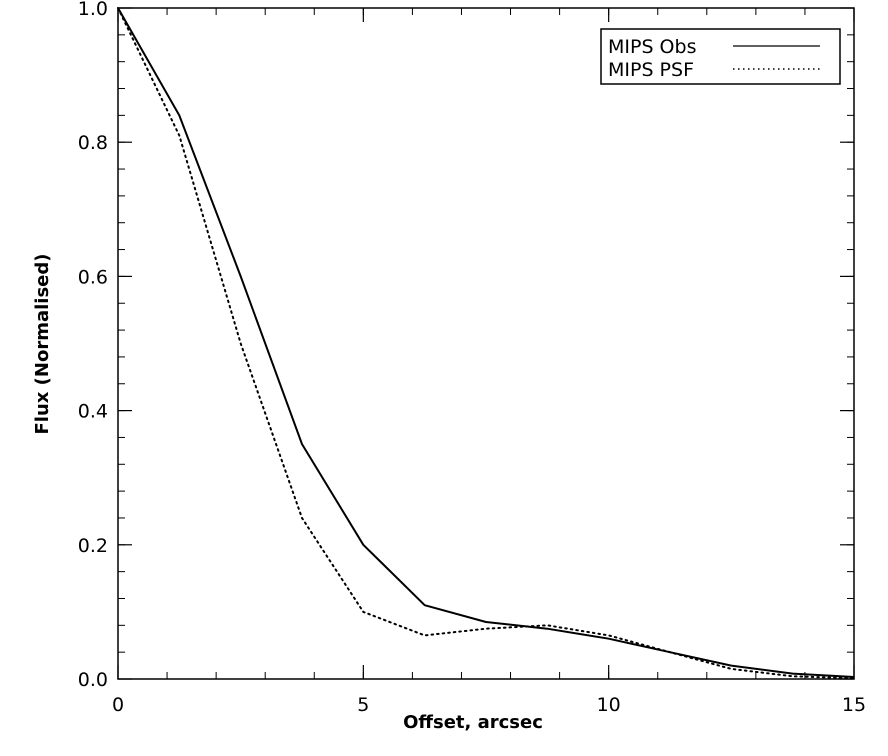 The image size is (888, 756). Describe the element at coordinates (652, 47) in the screenshot. I see `legend-label-obs: MIPS Obs` at that location.